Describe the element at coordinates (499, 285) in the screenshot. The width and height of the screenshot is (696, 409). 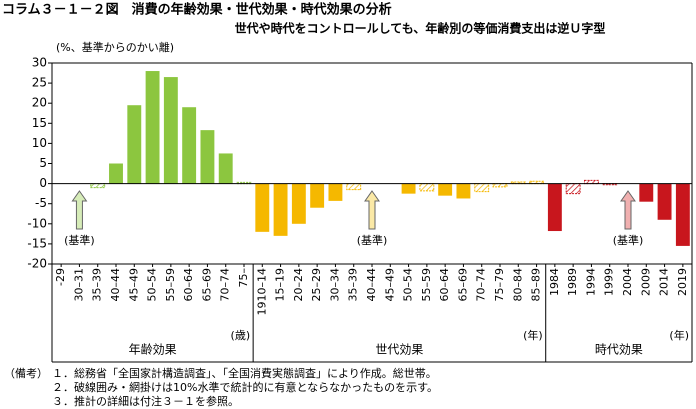
I see `x-tick-label: 75–79` at that location.